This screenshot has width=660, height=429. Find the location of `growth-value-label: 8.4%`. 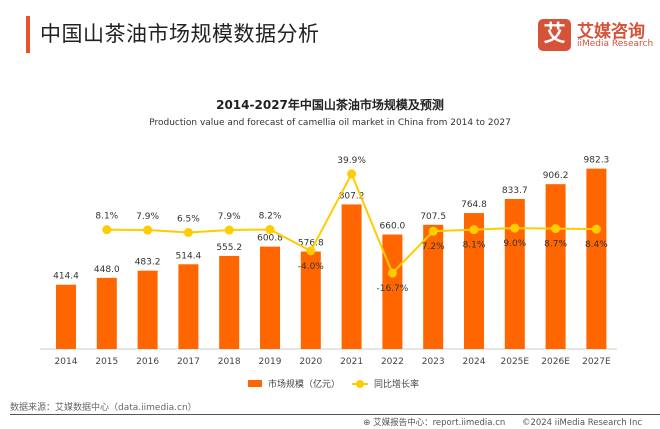

growth-value-label: 8.4% is located at coordinates (596, 245).